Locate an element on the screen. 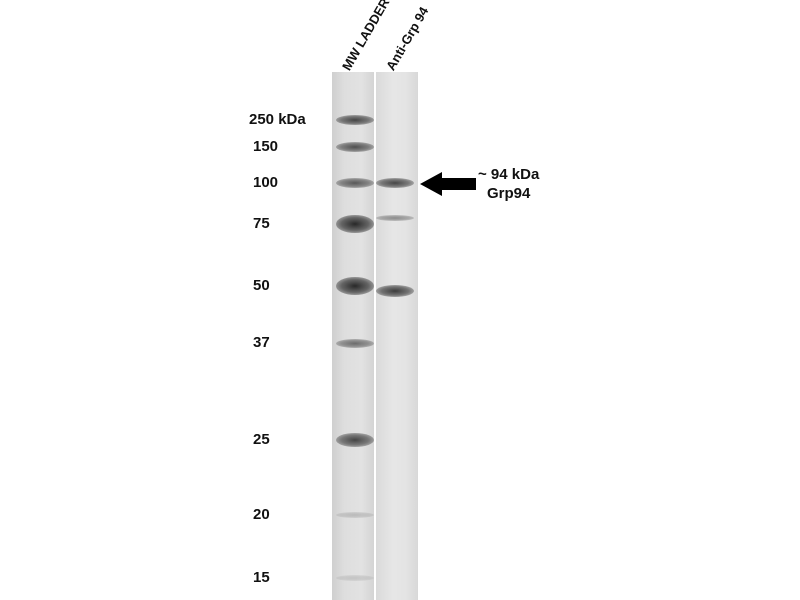 This screenshot has width=800, height=600. mw-marker-label: 250 kDa is located at coordinates (277, 119).